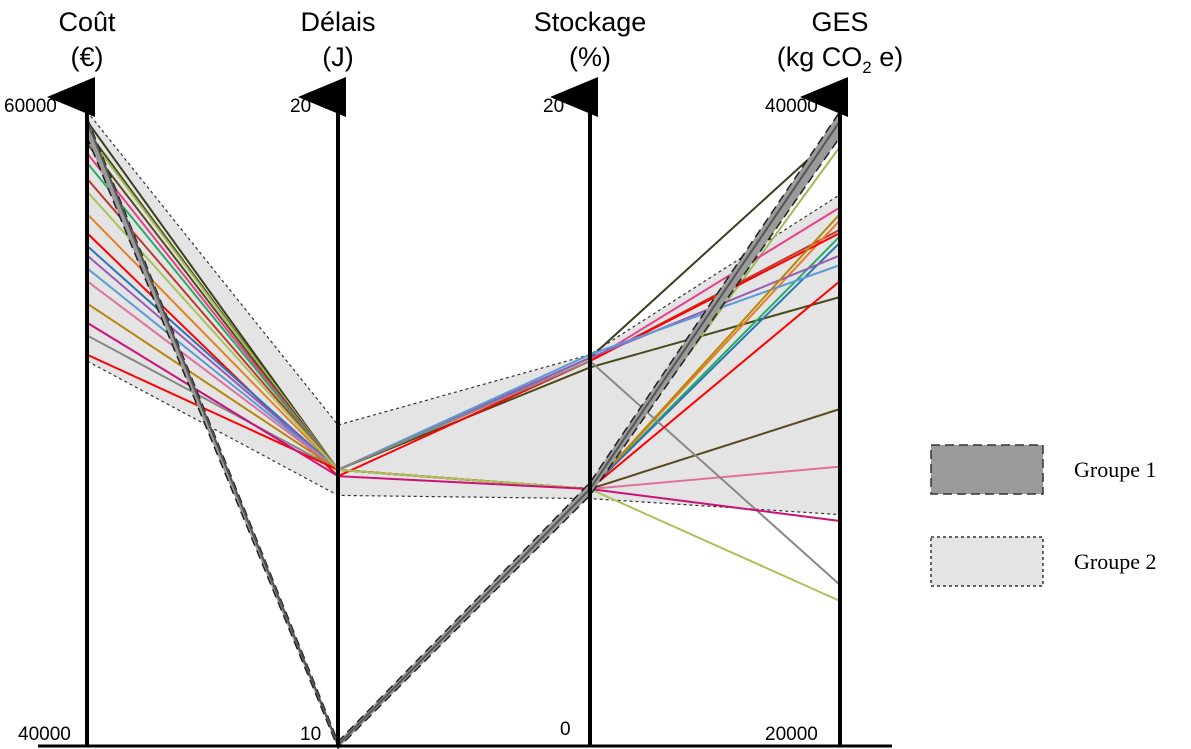 This screenshot has height=749, width=1191. I want to click on axis-ges-title-line2: (kg CO2 e), so click(840, 59).